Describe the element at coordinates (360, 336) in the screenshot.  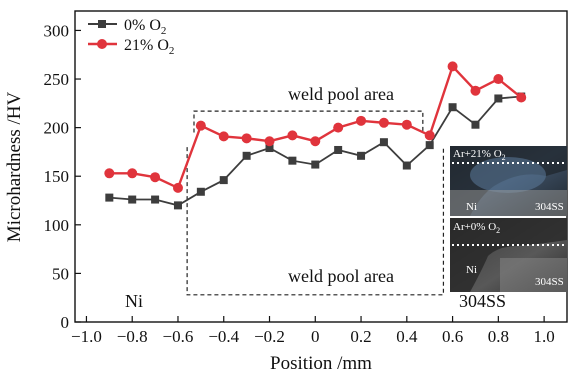
I see `x-tick-label: 0.2` at that location.